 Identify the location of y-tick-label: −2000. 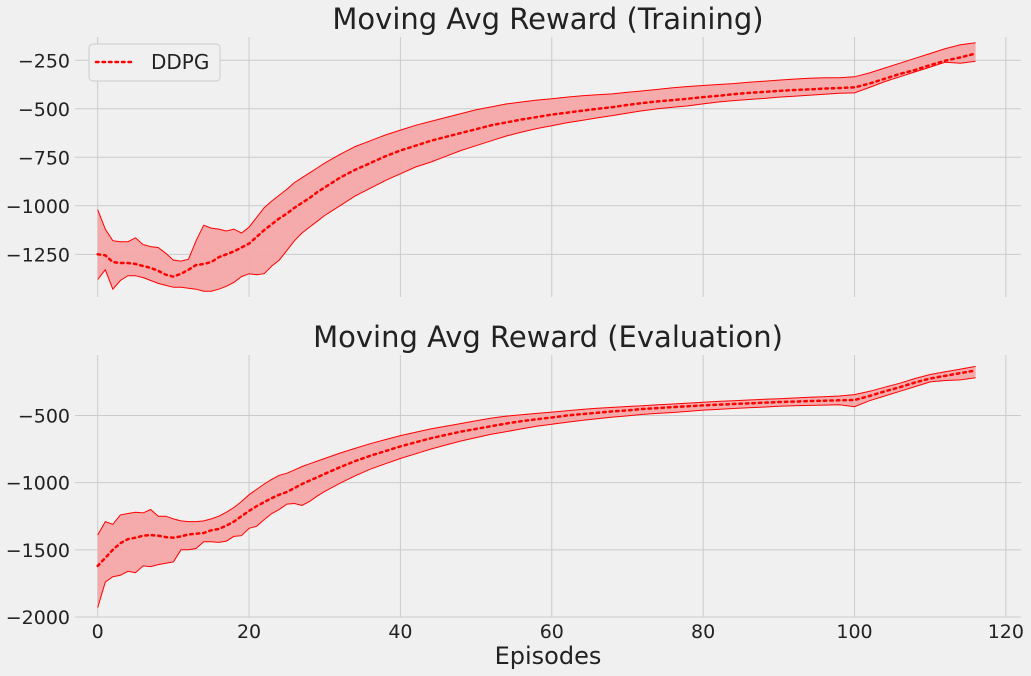
(38, 618).